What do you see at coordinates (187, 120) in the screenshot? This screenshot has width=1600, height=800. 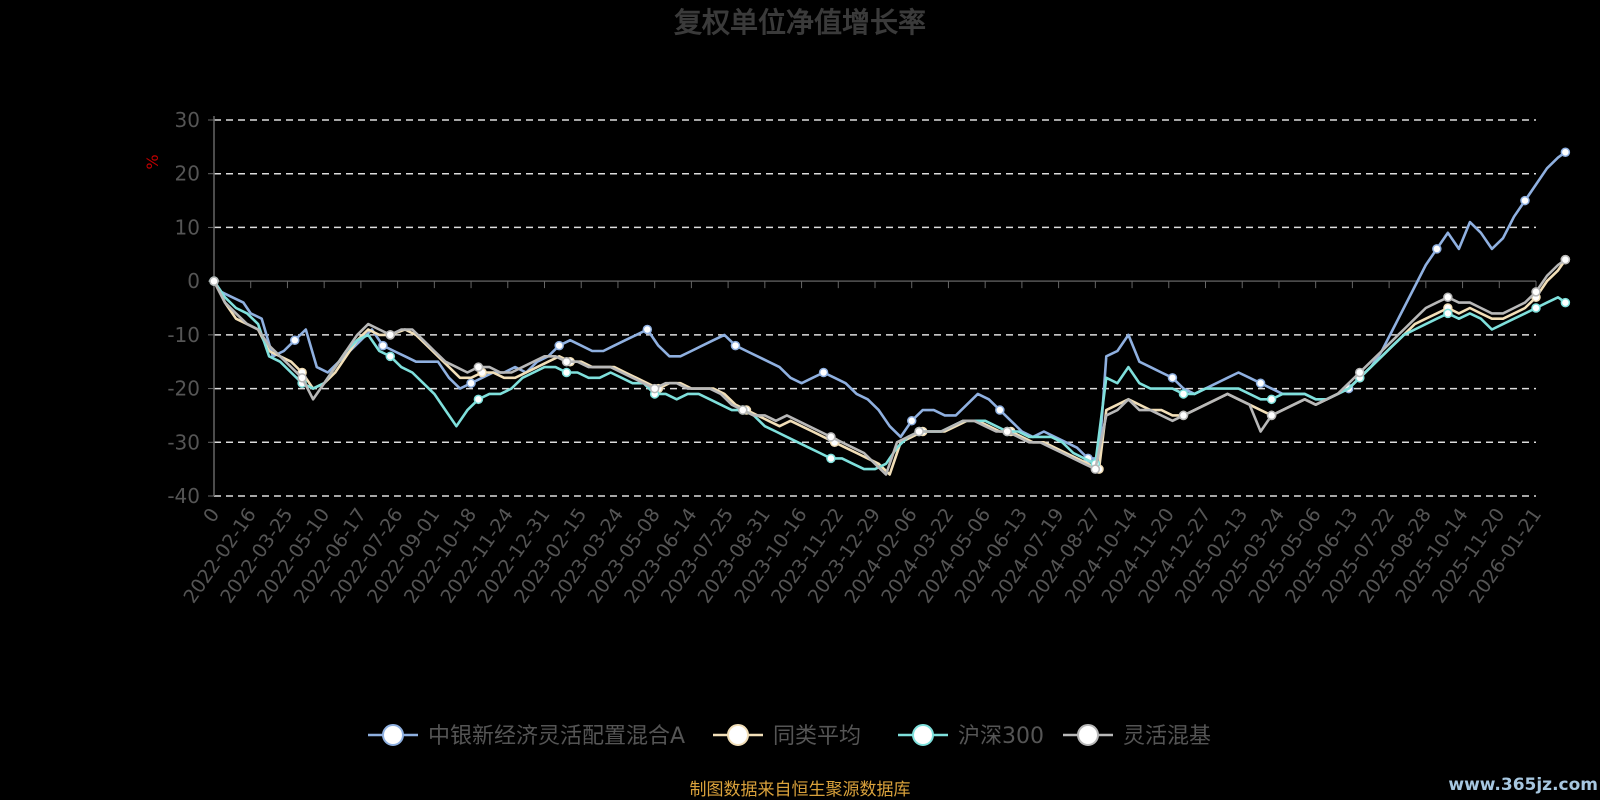 I see `y-tick-label: 30` at bounding box center [187, 120].